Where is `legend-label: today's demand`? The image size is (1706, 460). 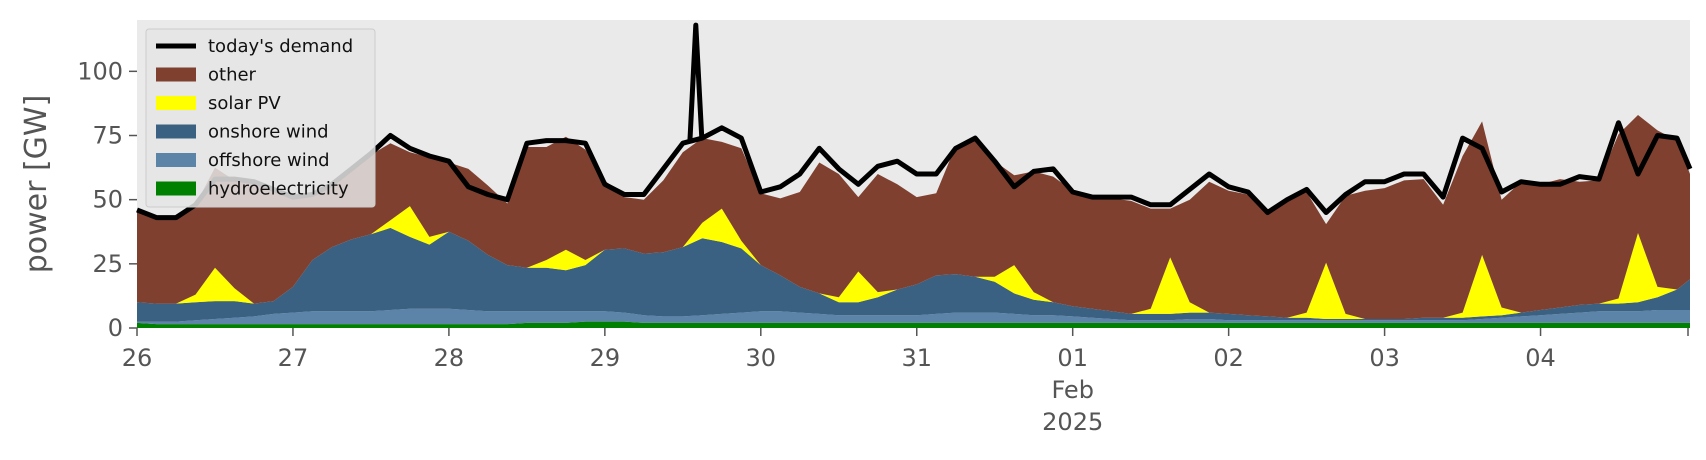
legend-label: today's demand is located at coordinates (280, 46).